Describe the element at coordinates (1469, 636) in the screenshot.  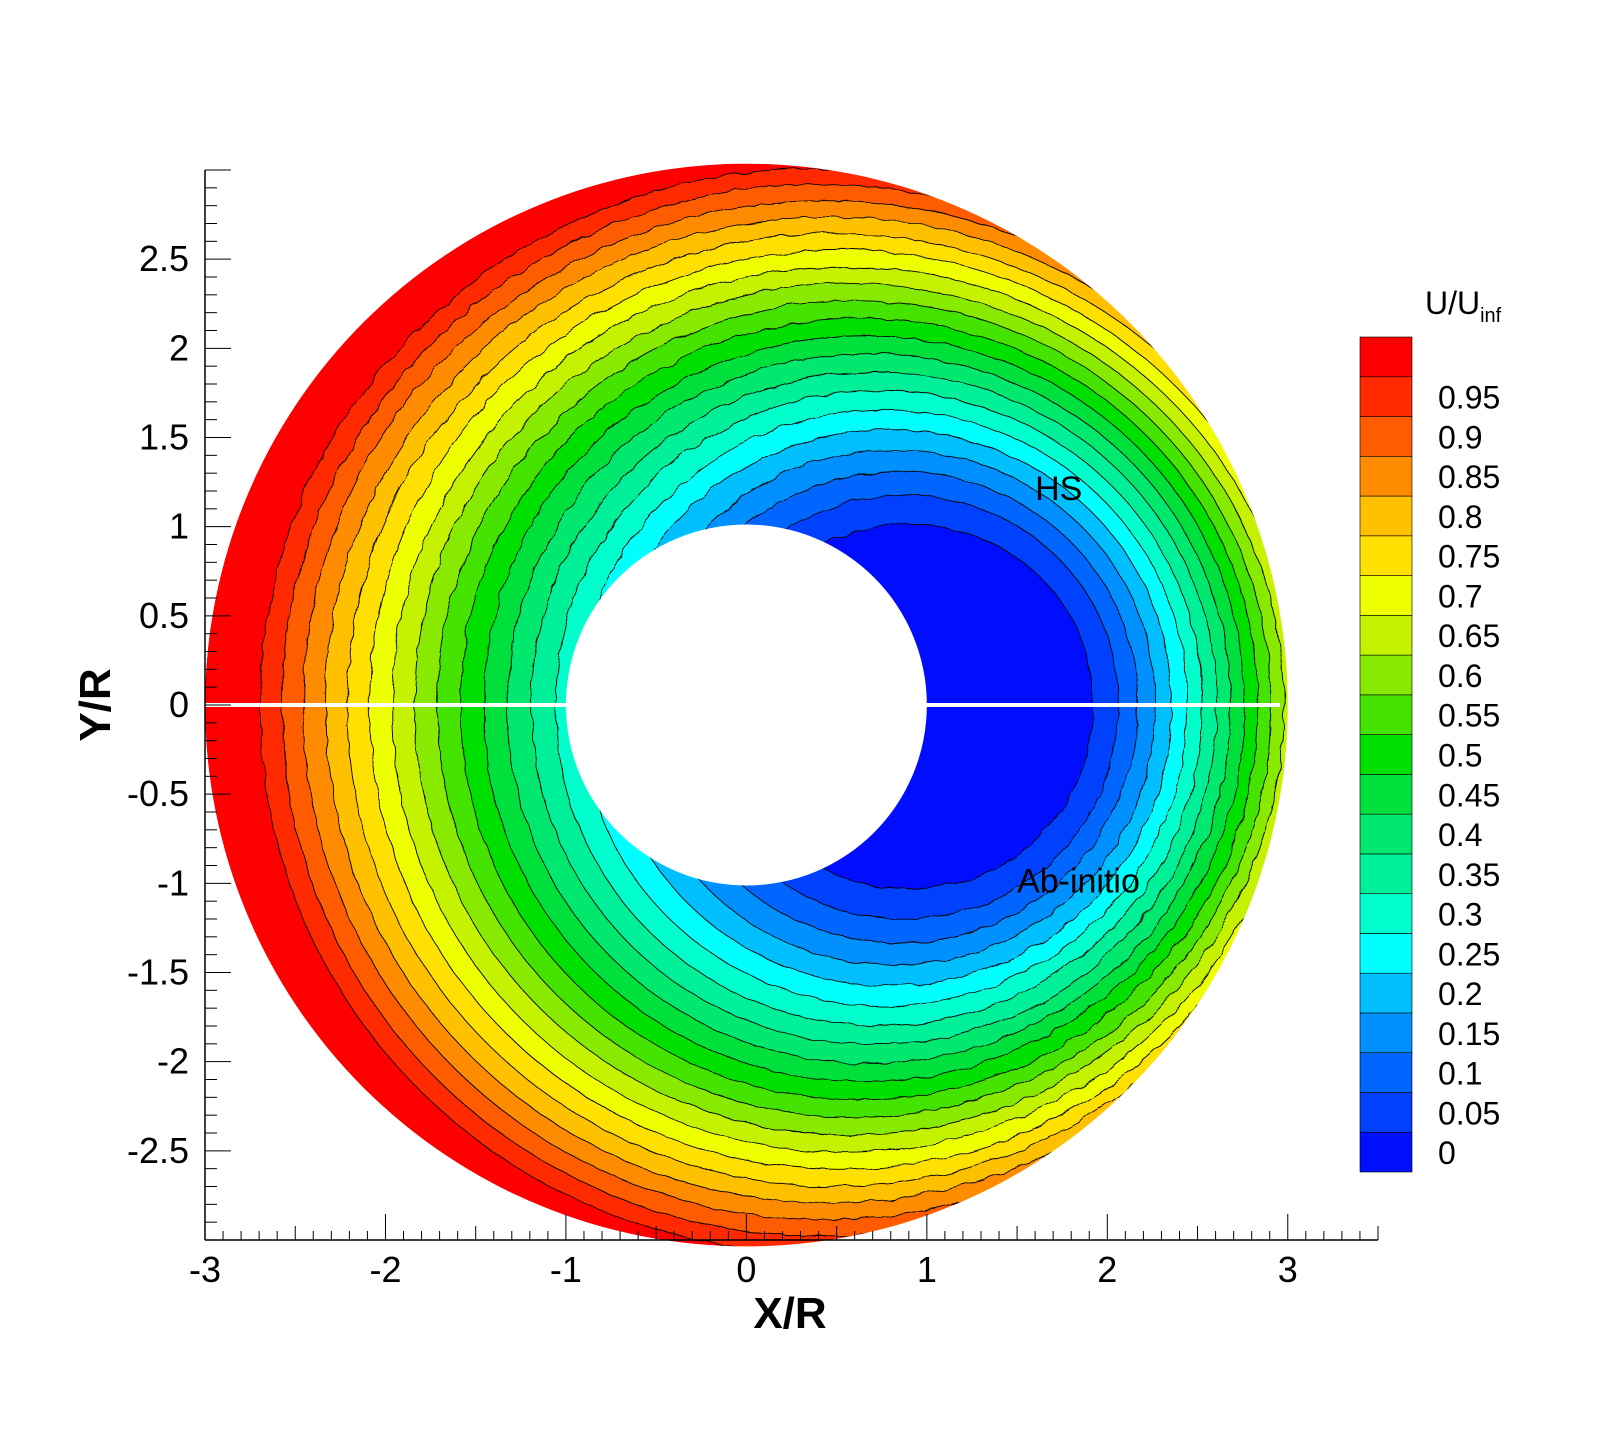
I see `colorbar-label: 0.65` at that location.